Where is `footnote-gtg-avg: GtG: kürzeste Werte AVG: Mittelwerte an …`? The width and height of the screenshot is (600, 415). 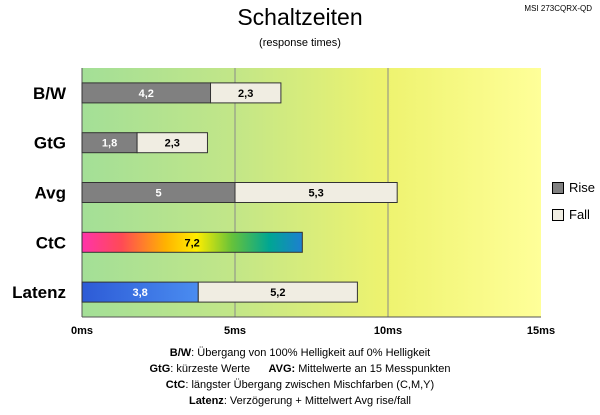
footnote-gtg-avg: GtG: kürzeste Werte AVG: Mittelwerte an … is located at coordinates (300, 369).